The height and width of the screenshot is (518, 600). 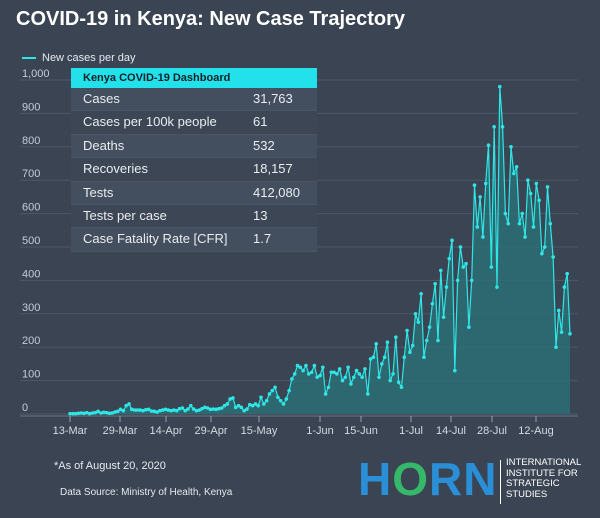 I want to click on row-label: Cases per 100k people, so click(x=150, y=122).